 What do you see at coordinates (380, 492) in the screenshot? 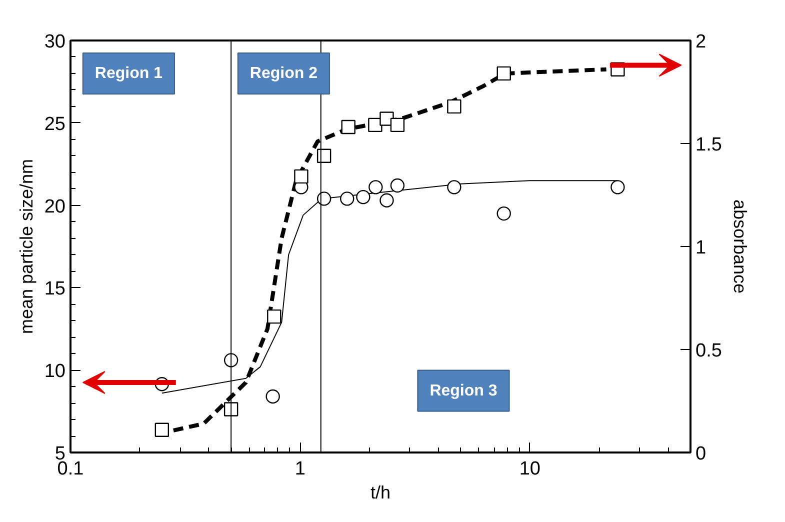
I see `x-axis-title: t/h` at bounding box center [380, 492].